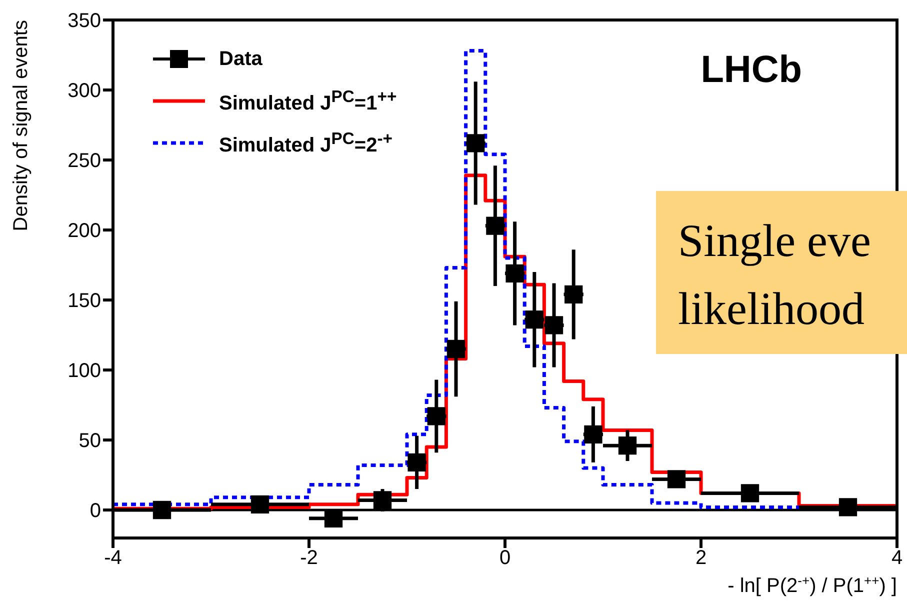  I want to click on x-tick-label: 0, so click(505, 558).